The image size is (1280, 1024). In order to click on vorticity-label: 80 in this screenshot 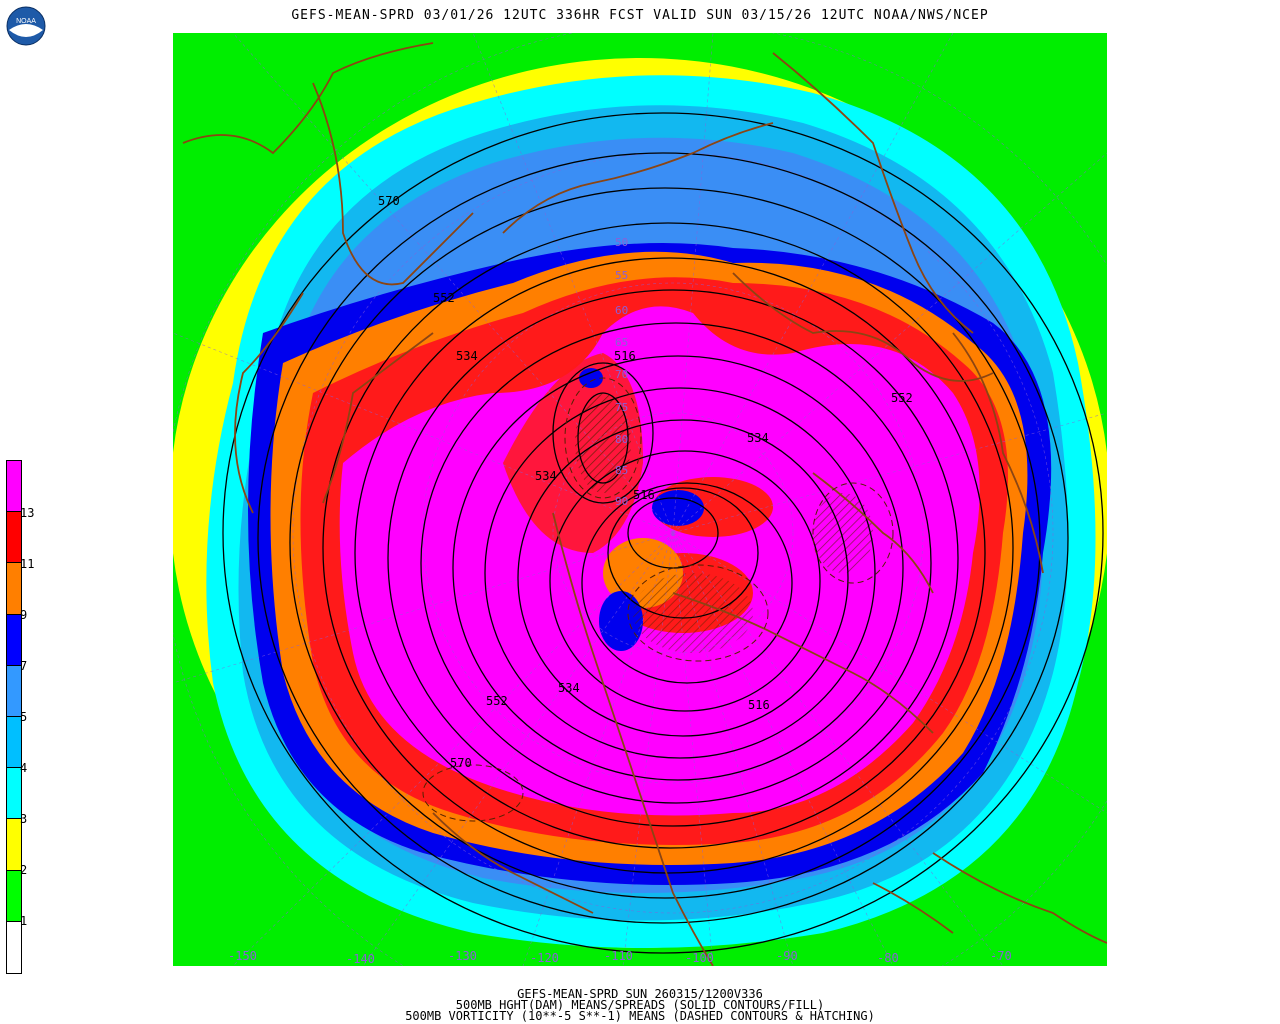, I will do `click(621, 439)`.